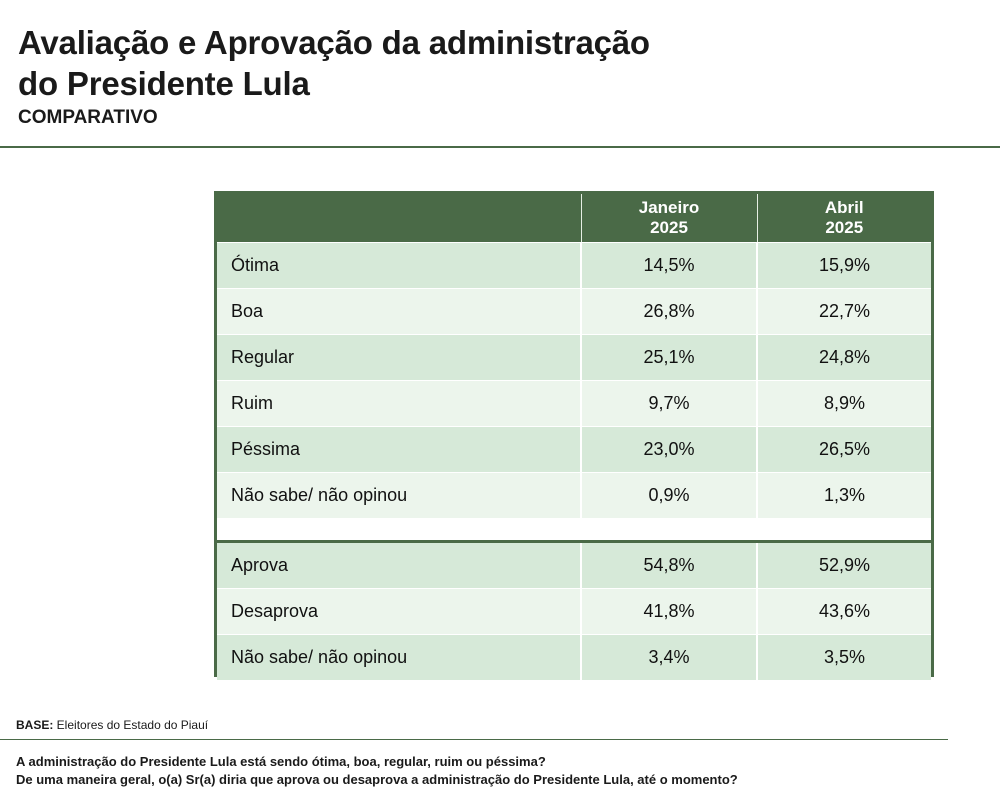  What do you see at coordinates (668, 495) in the screenshot?
I see `cell-janeiro: 0,9%` at bounding box center [668, 495].